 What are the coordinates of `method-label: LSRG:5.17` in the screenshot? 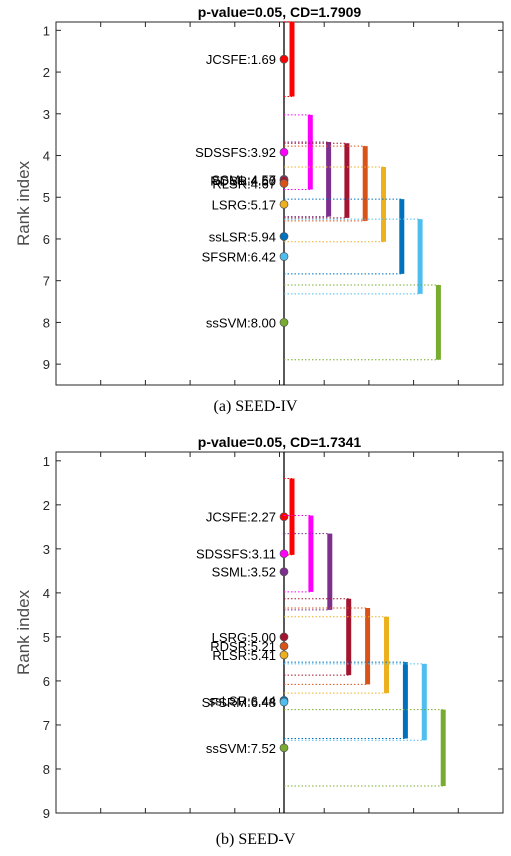 It's located at (244, 204).